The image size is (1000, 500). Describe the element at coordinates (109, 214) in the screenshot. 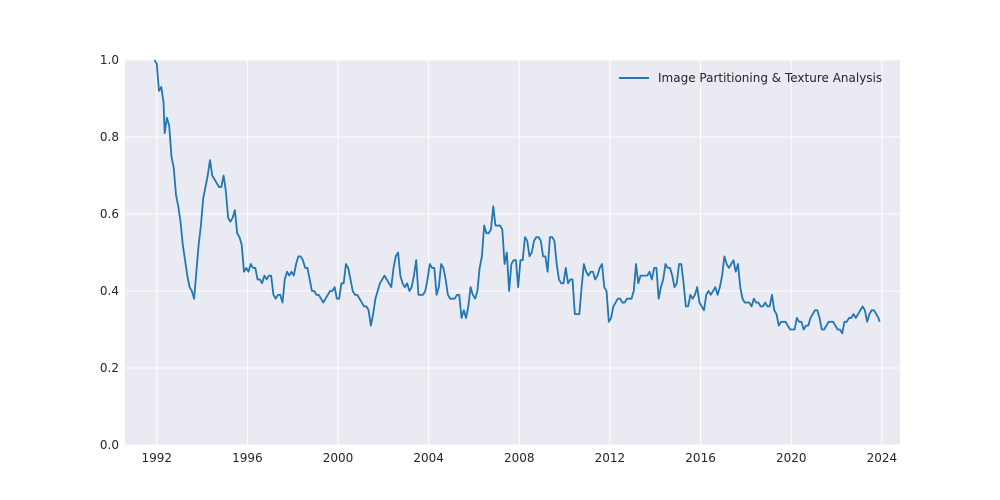

I see `y-tick-label: 0.6` at that location.